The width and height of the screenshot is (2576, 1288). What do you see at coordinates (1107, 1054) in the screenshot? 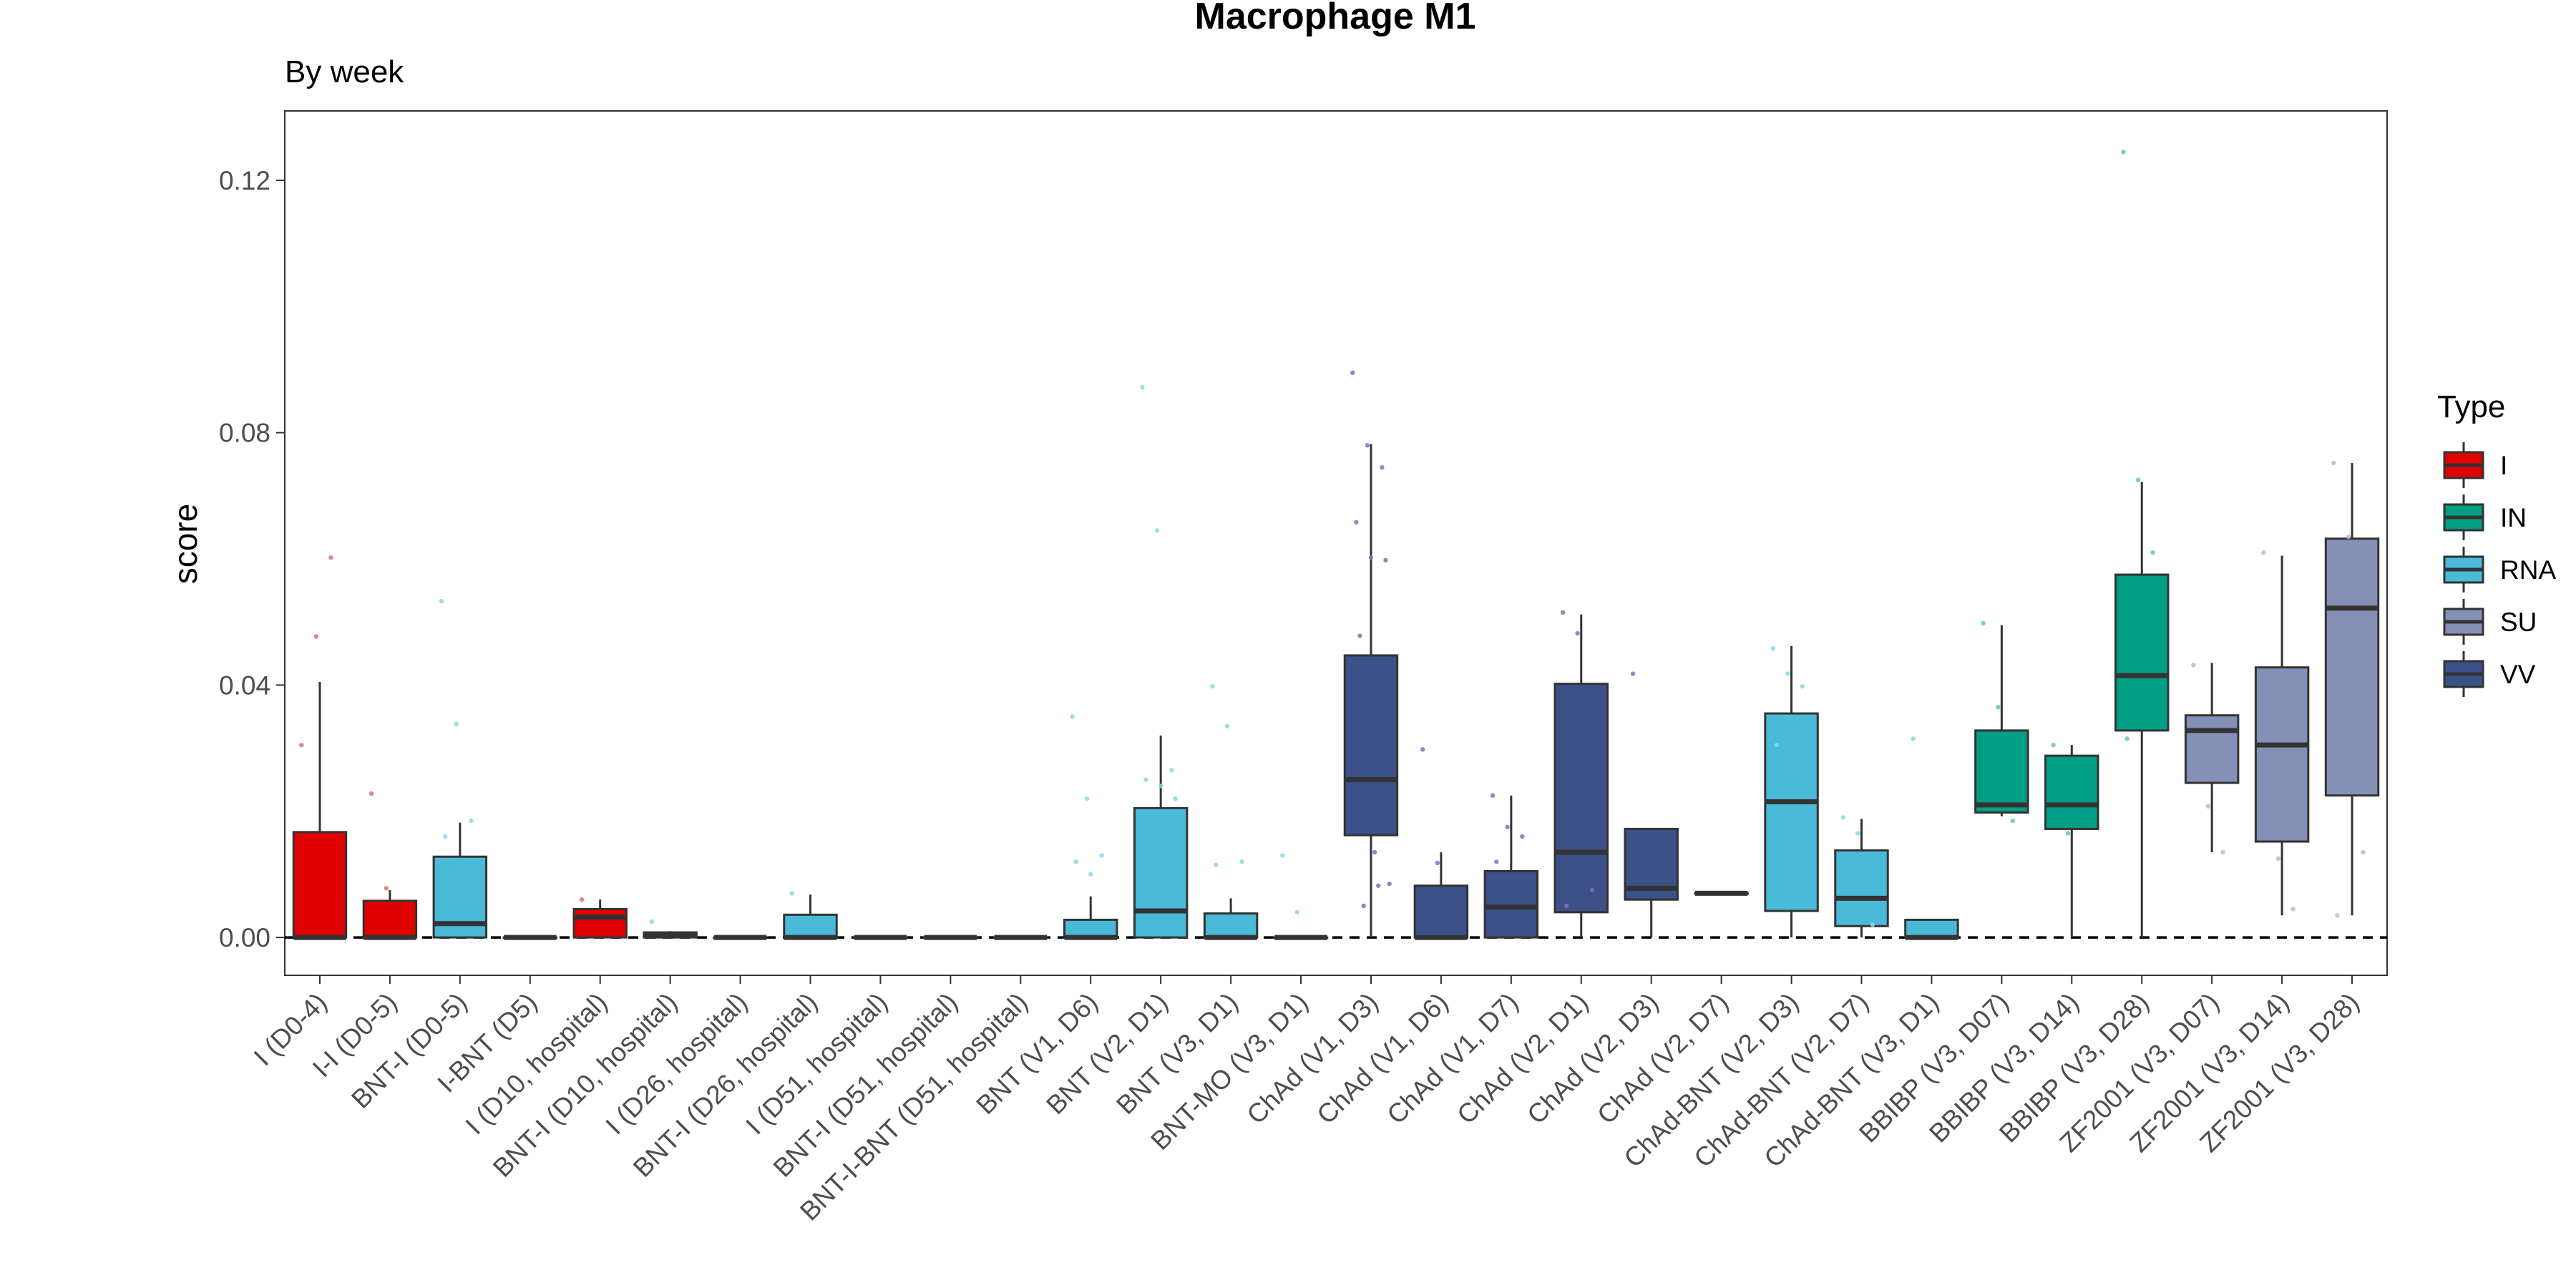
I see `x-tick-label: BNT (V2, D1)` at bounding box center [1107, 1054].